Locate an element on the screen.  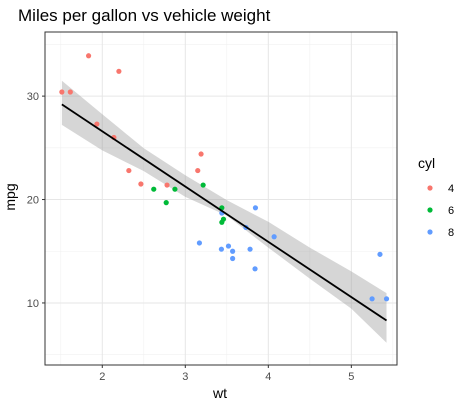
x-tick-label: 4 is located at coordinates (268, 377).